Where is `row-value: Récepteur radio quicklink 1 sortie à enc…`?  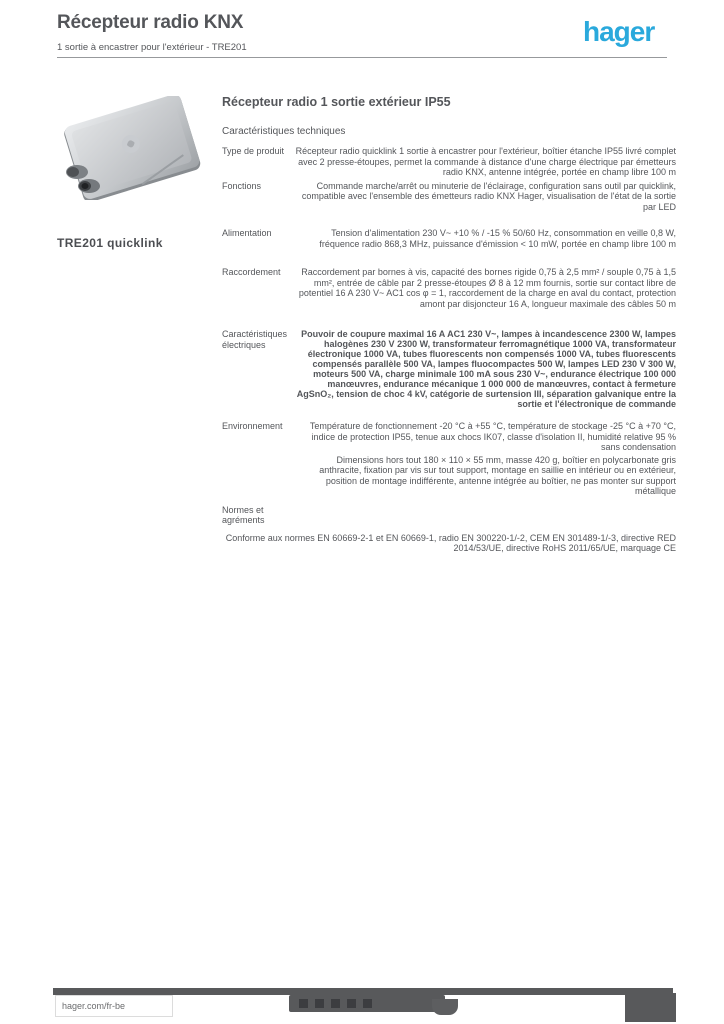
row-value: Récepteur radio quicklink 1 sortie à enc… is located at coordinates (485, 161).